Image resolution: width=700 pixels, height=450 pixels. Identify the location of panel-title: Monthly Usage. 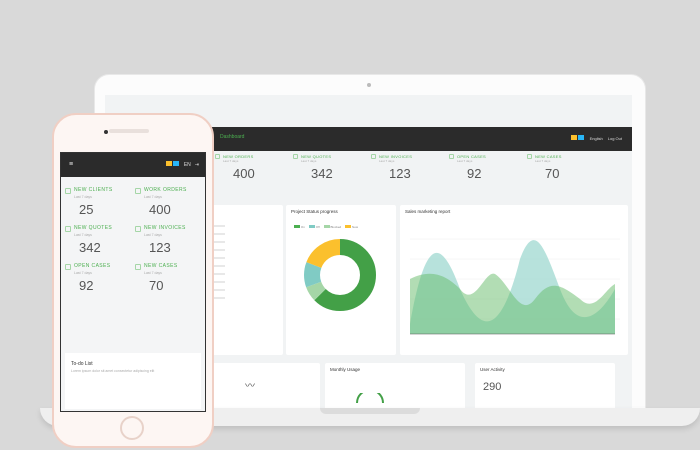
(345, 369).